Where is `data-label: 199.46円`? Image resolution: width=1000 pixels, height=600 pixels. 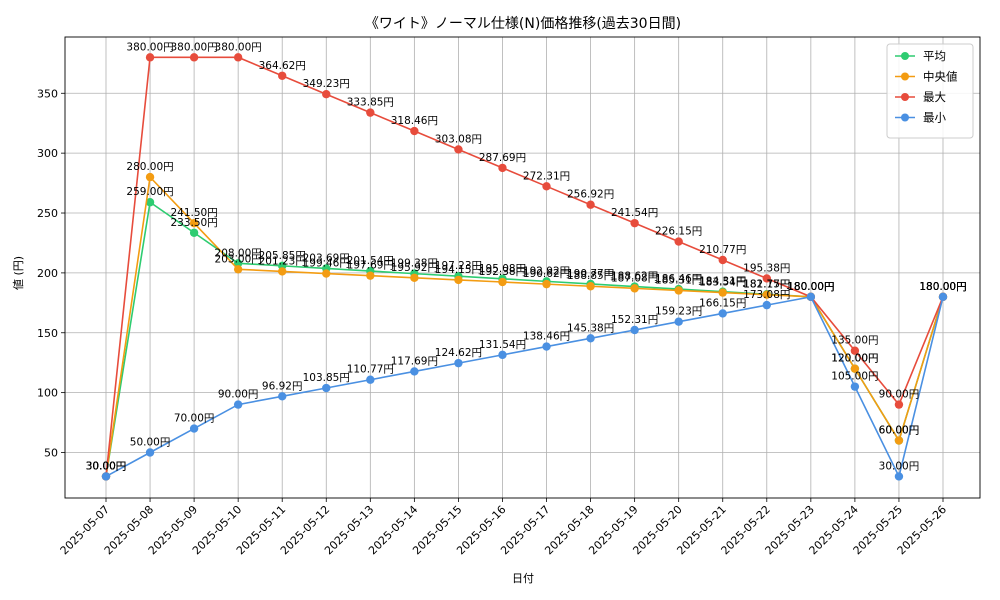 data-label: 199.46円 is located at coordinates (326, 264).